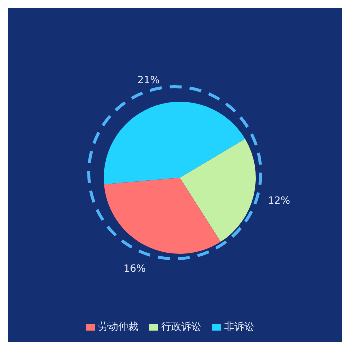 The image size is (350, 350). I want to click on legend-label: 劳动仲裁, so click(118, 327).